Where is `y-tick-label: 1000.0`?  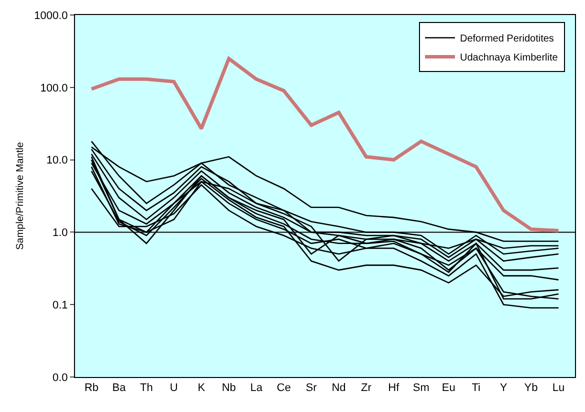
y-tick-label: 1000.0 is located at coordinates (51, 16).